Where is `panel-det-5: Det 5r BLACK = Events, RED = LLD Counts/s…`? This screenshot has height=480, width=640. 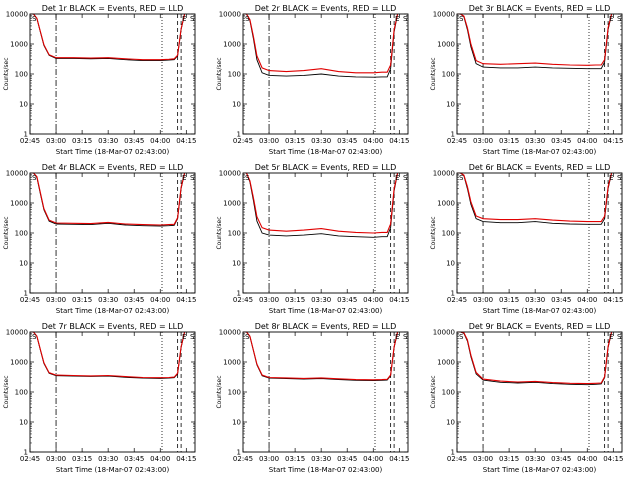 panel-det-5: Det 5r BLACK = Events, RED = LLD Counts/s… is located at coordinates (312, 239).